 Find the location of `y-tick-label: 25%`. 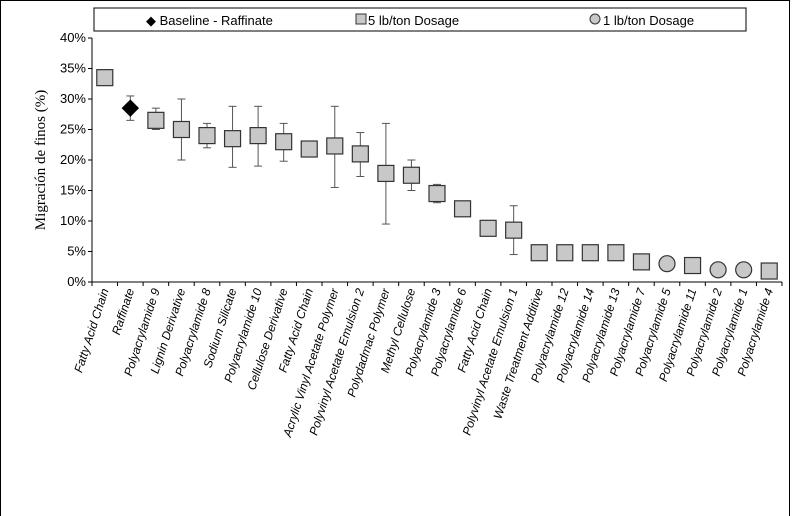

y-tick-label: 25% is located at coordinates (73, 129).